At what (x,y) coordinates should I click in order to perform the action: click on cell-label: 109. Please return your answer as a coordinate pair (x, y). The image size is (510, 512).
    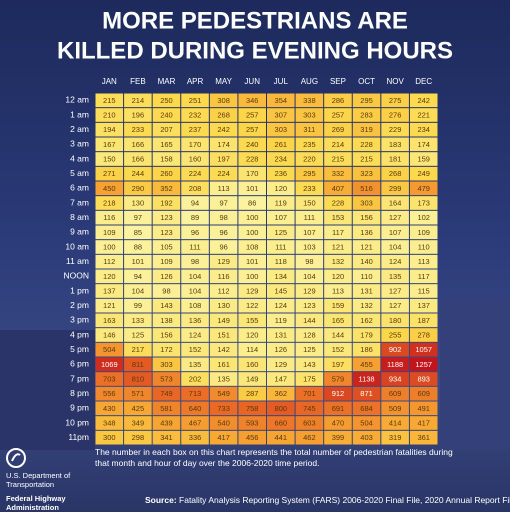
    Looking at the image, I should click on (166, 261).